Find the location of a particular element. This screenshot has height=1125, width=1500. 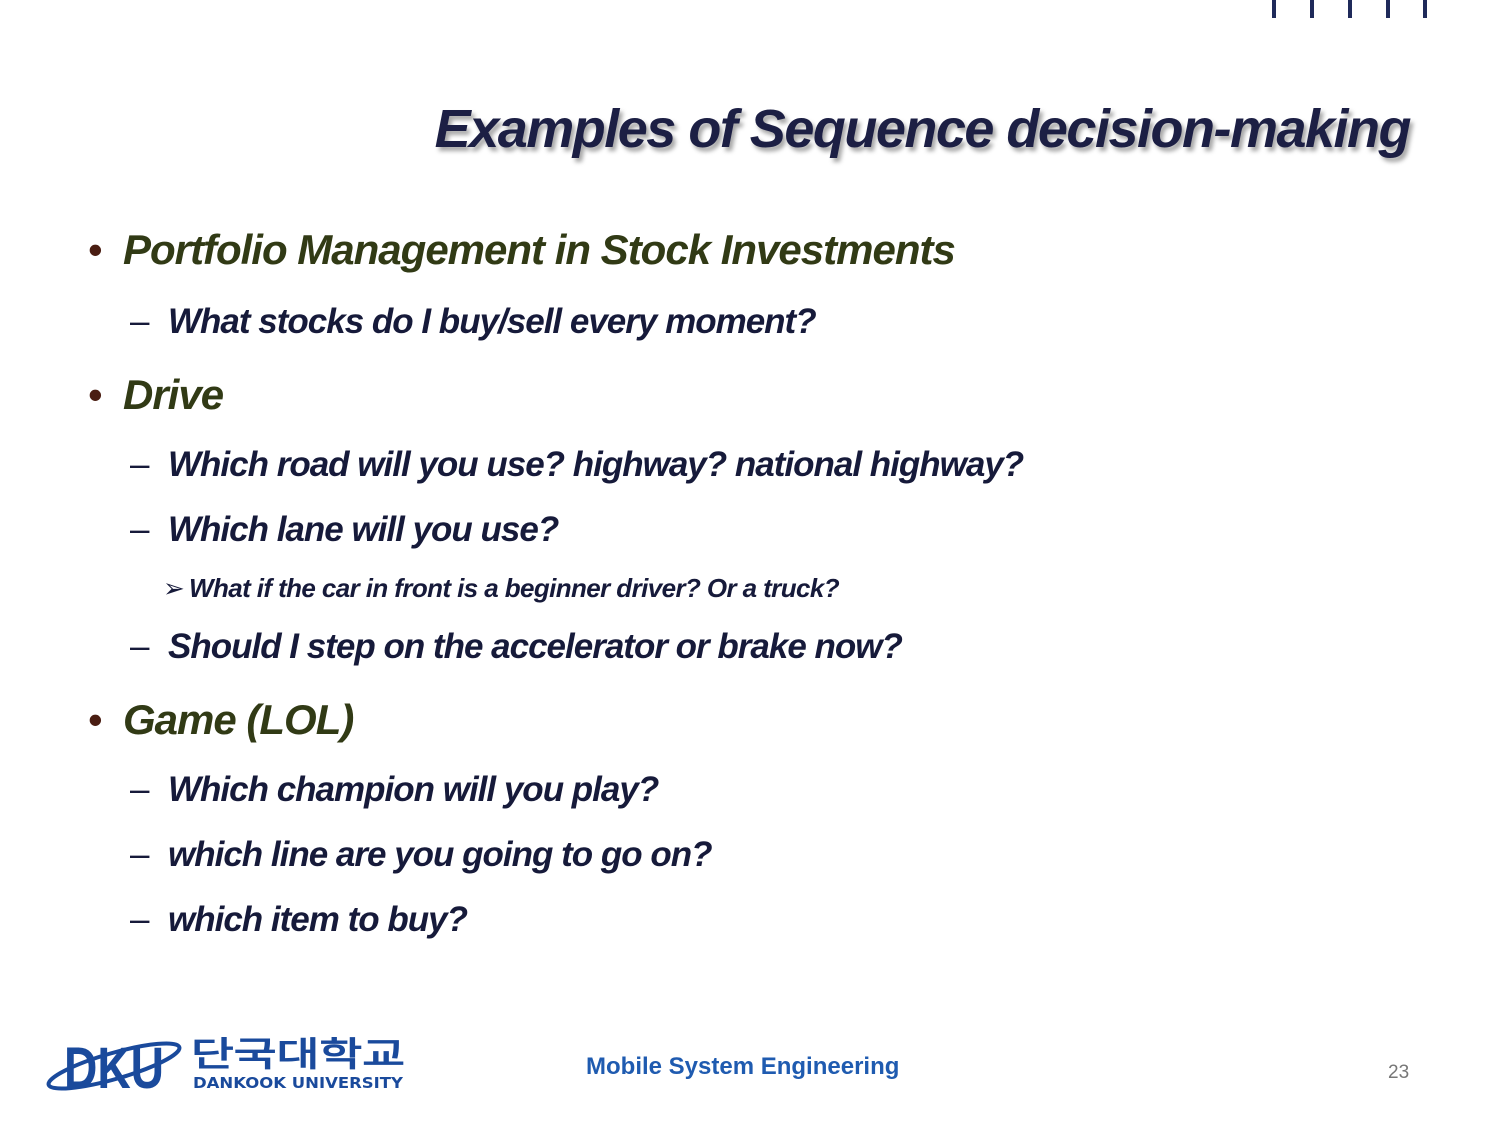

logo-orbit-icon is located at coordinates (114, 1066).